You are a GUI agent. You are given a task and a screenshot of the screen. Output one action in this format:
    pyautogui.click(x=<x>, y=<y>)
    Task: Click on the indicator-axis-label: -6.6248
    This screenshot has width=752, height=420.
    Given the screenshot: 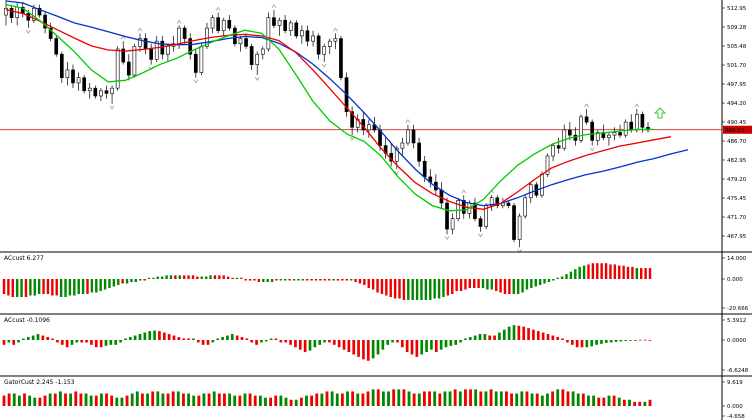 What is the action you would take?
    pyautogui.click(x=738, y=371)
    